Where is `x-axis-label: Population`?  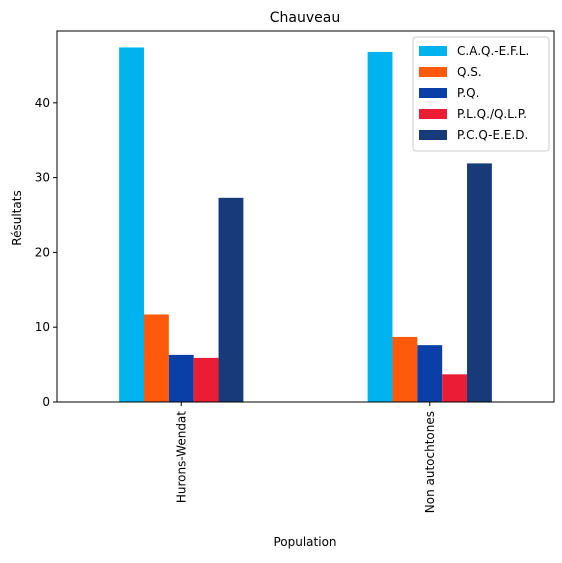
x-axis-label: Population is located at coordinates (304, 542).